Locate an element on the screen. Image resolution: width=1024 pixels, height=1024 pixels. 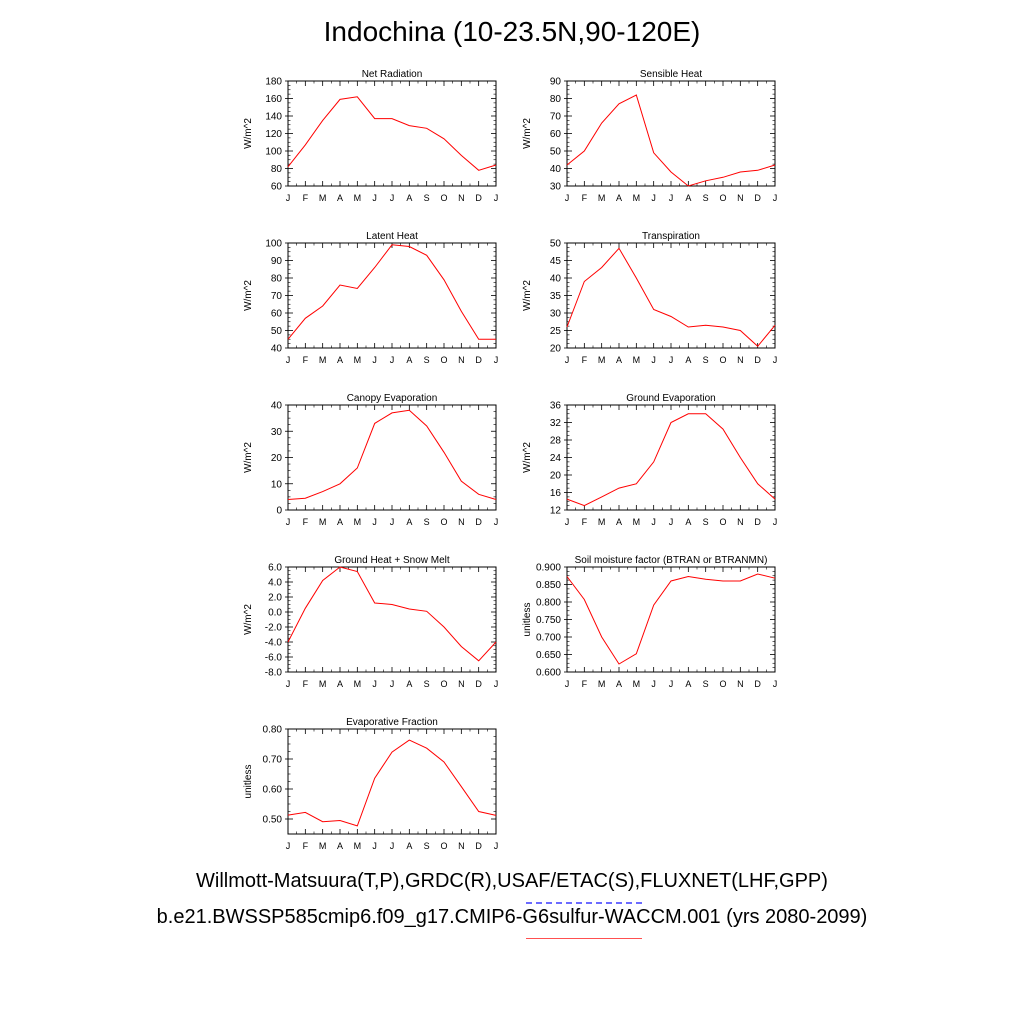
panel-title: Sensible Heat is located at coordinates (671, 74).